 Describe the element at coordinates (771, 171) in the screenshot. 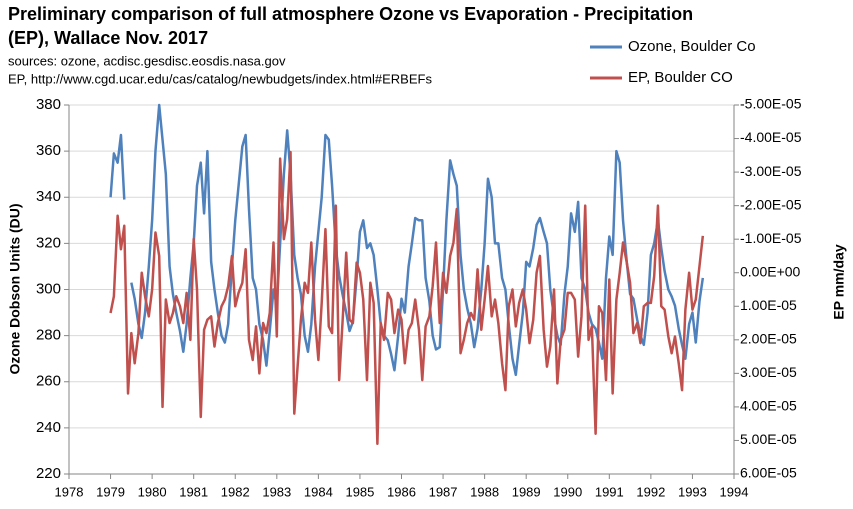

I see `y2-tick-label: -3.00E-05` at that location.